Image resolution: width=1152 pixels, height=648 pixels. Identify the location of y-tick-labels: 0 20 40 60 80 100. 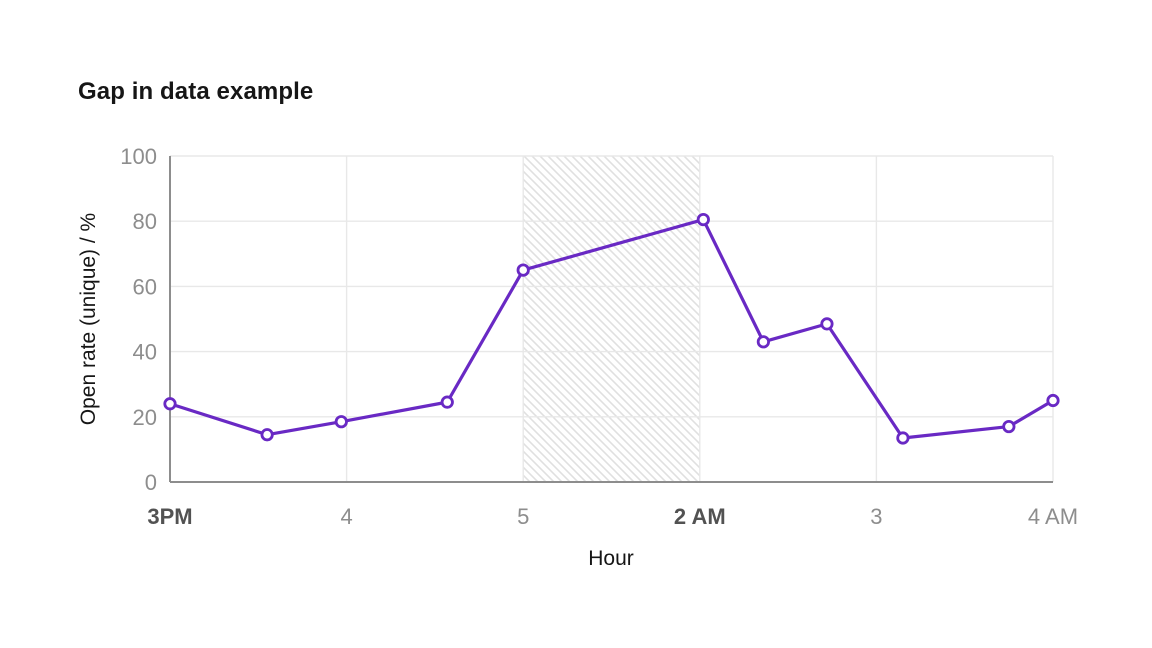
(138, 319).